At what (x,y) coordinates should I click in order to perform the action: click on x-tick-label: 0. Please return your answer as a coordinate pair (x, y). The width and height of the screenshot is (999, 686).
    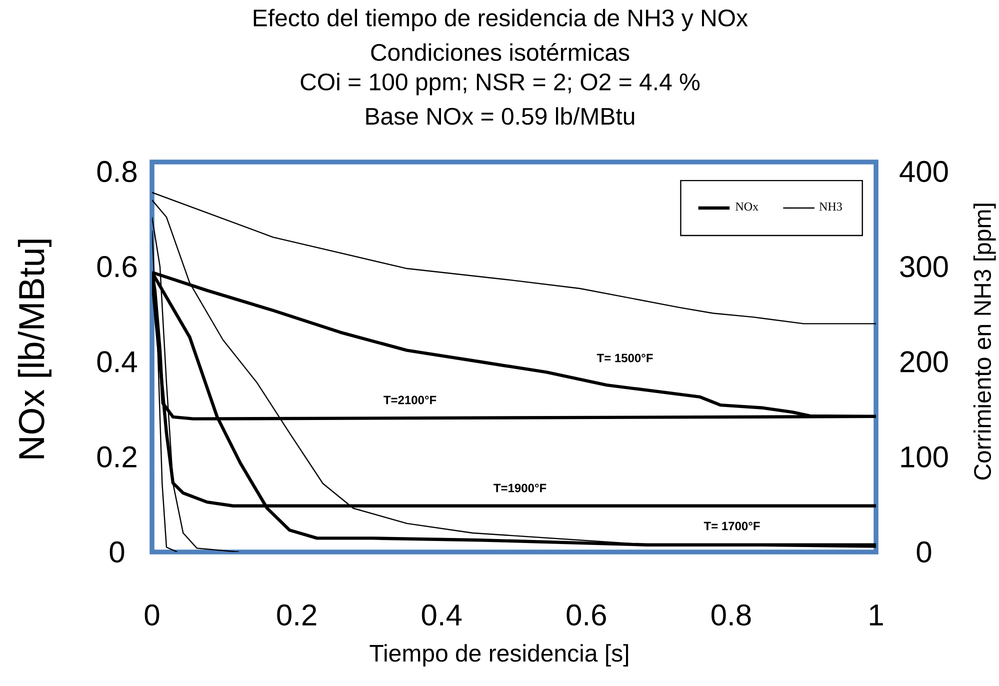
    Looking at the image, I should click on (152, 615).